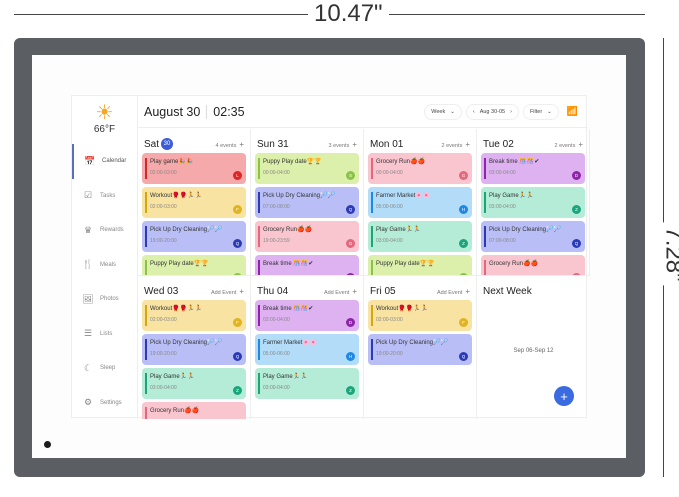 Image resolution: width=679 pixels, height=497 pixels. Describe the element at coordinates (230, 144) in the screenshot. I see `add-event-button: 4 events +` at that location.